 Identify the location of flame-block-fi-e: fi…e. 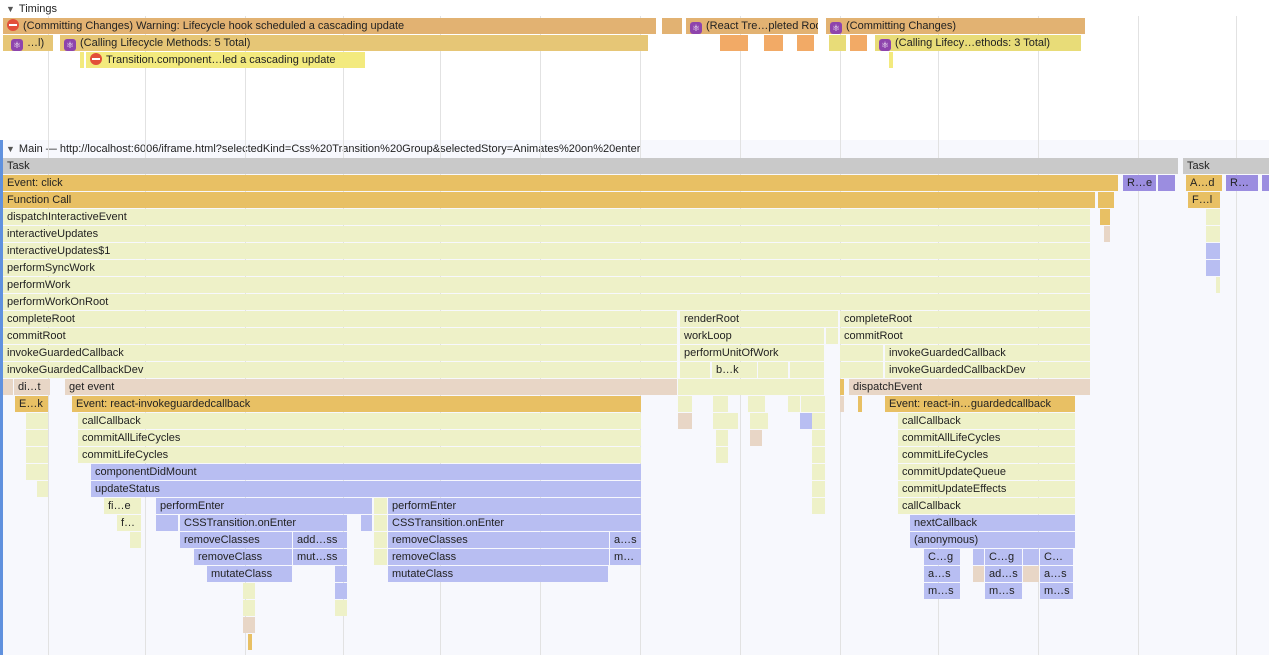
(122, 506).